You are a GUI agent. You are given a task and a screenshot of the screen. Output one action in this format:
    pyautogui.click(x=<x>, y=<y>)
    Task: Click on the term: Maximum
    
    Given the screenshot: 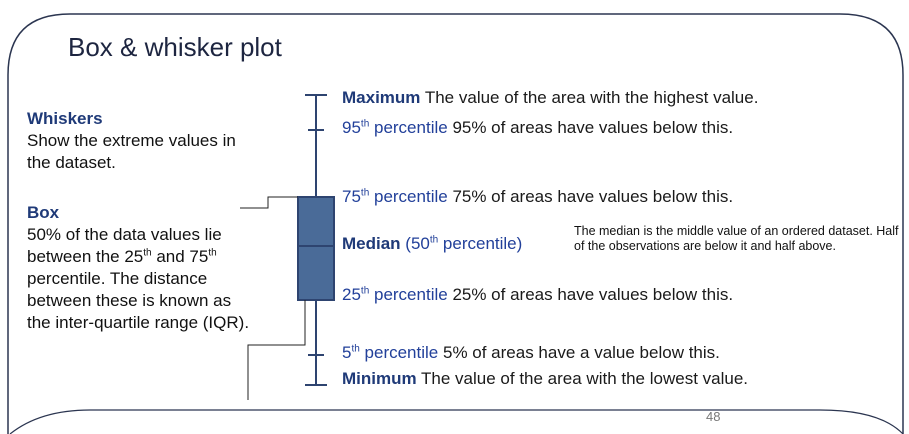 What is the action you would take?
    pyautogui.click(x=381, y=97)
    